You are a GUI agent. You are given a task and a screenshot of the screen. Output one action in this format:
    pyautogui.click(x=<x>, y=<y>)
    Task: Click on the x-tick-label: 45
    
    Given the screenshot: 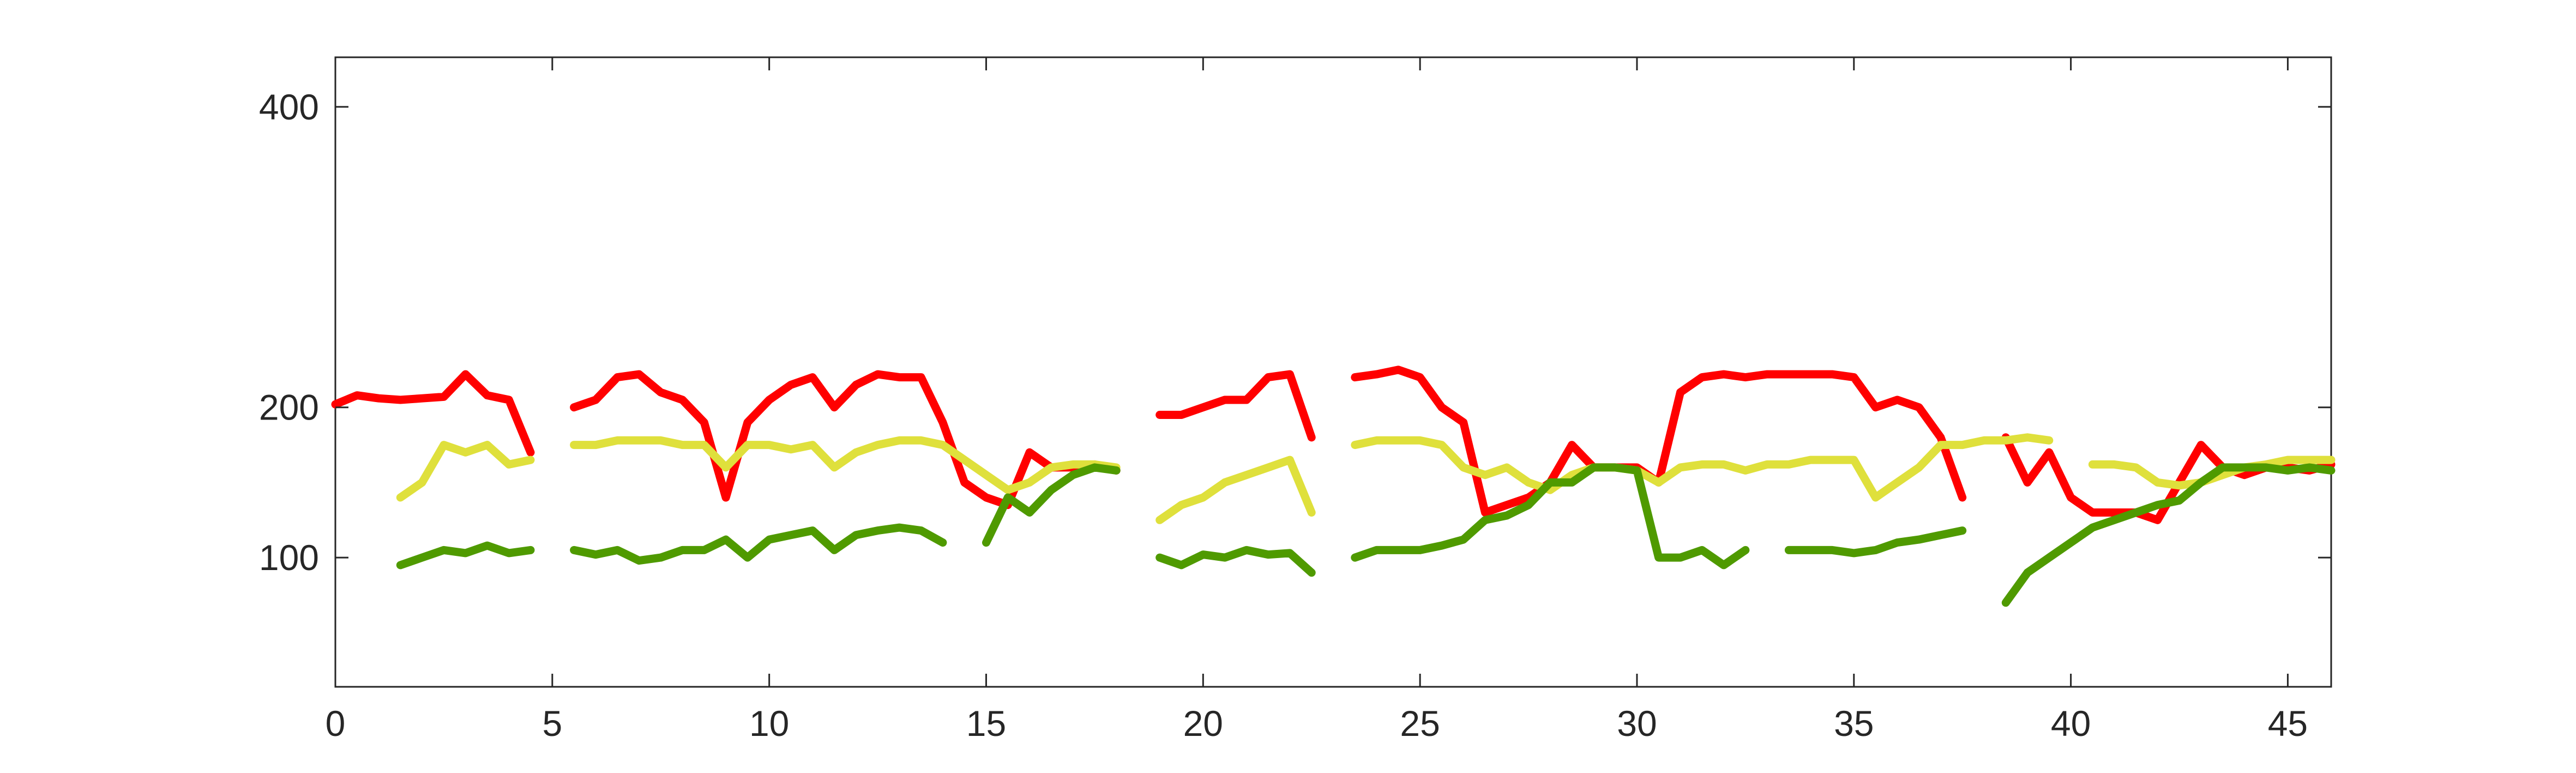 What is the action you would take?
    pyautogui.click(x=2288, y=723)
    